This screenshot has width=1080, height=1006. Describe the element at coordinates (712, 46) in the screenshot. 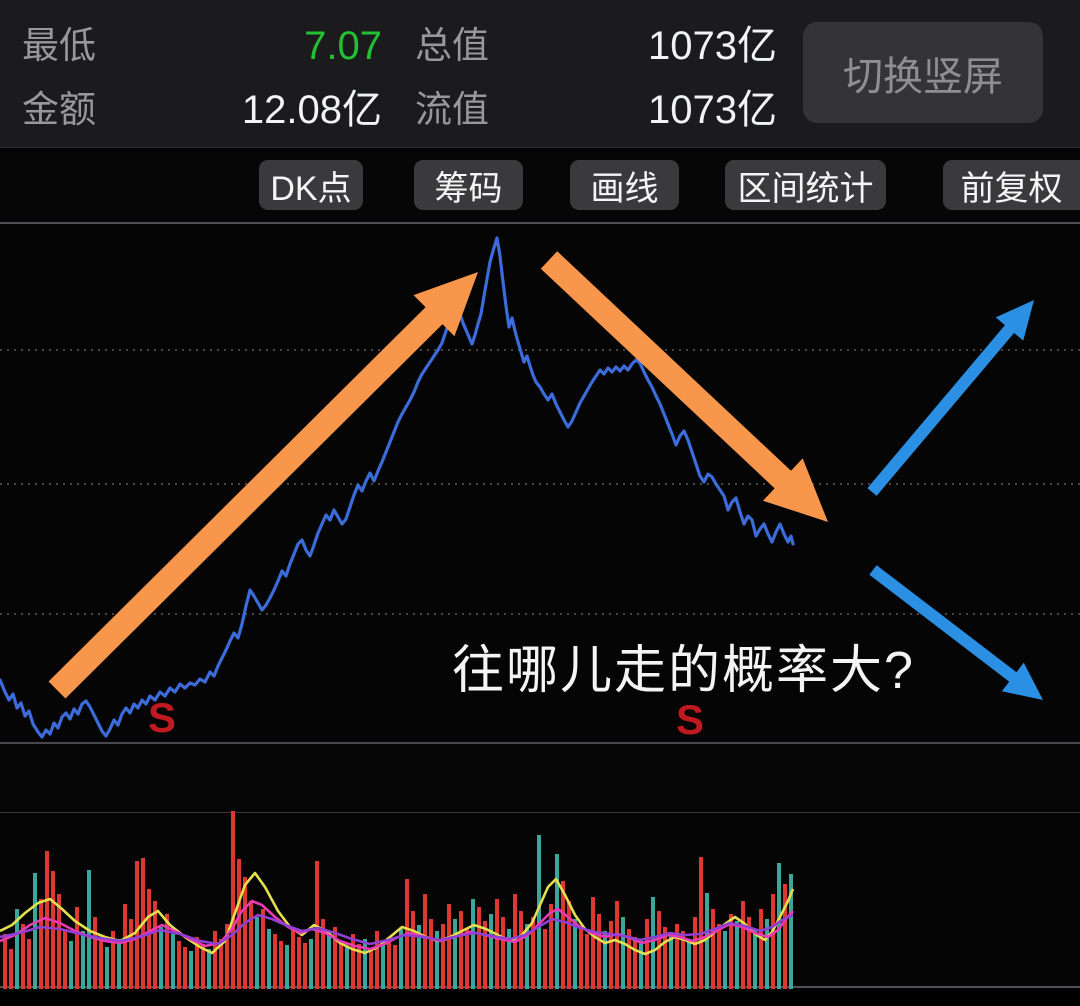

I see `stat-value-total-cap: 1073亿` at that location.